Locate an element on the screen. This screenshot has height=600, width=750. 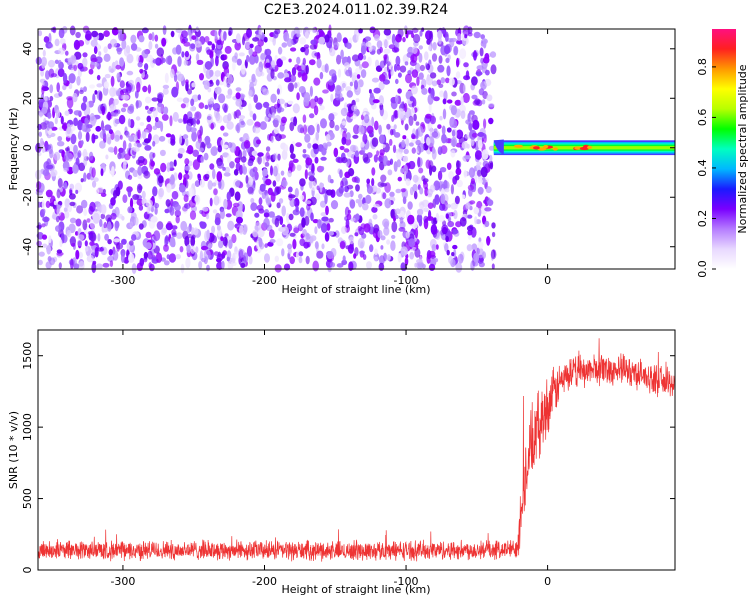
y-tick-label: 40 is located at coordinates (27, 49).